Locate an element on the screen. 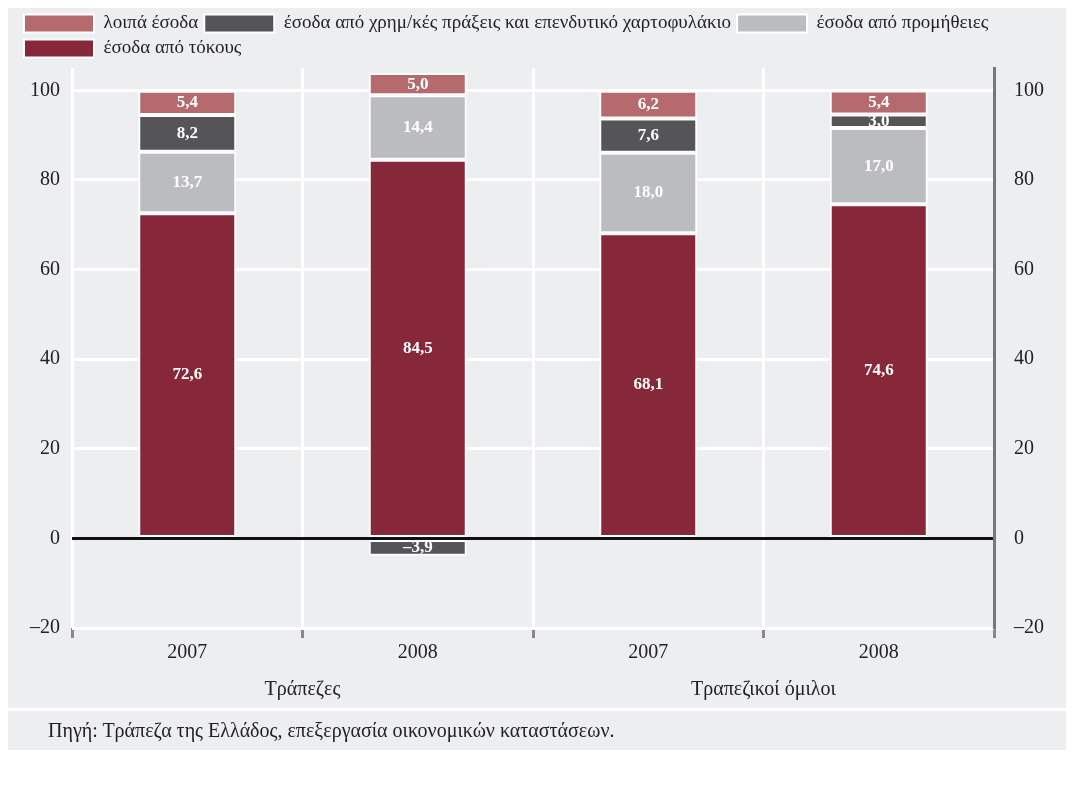 The width and height of the screenshot is (1074, 792). legend-label: λοιπά έσοδα is located at coordinates (151, 22).